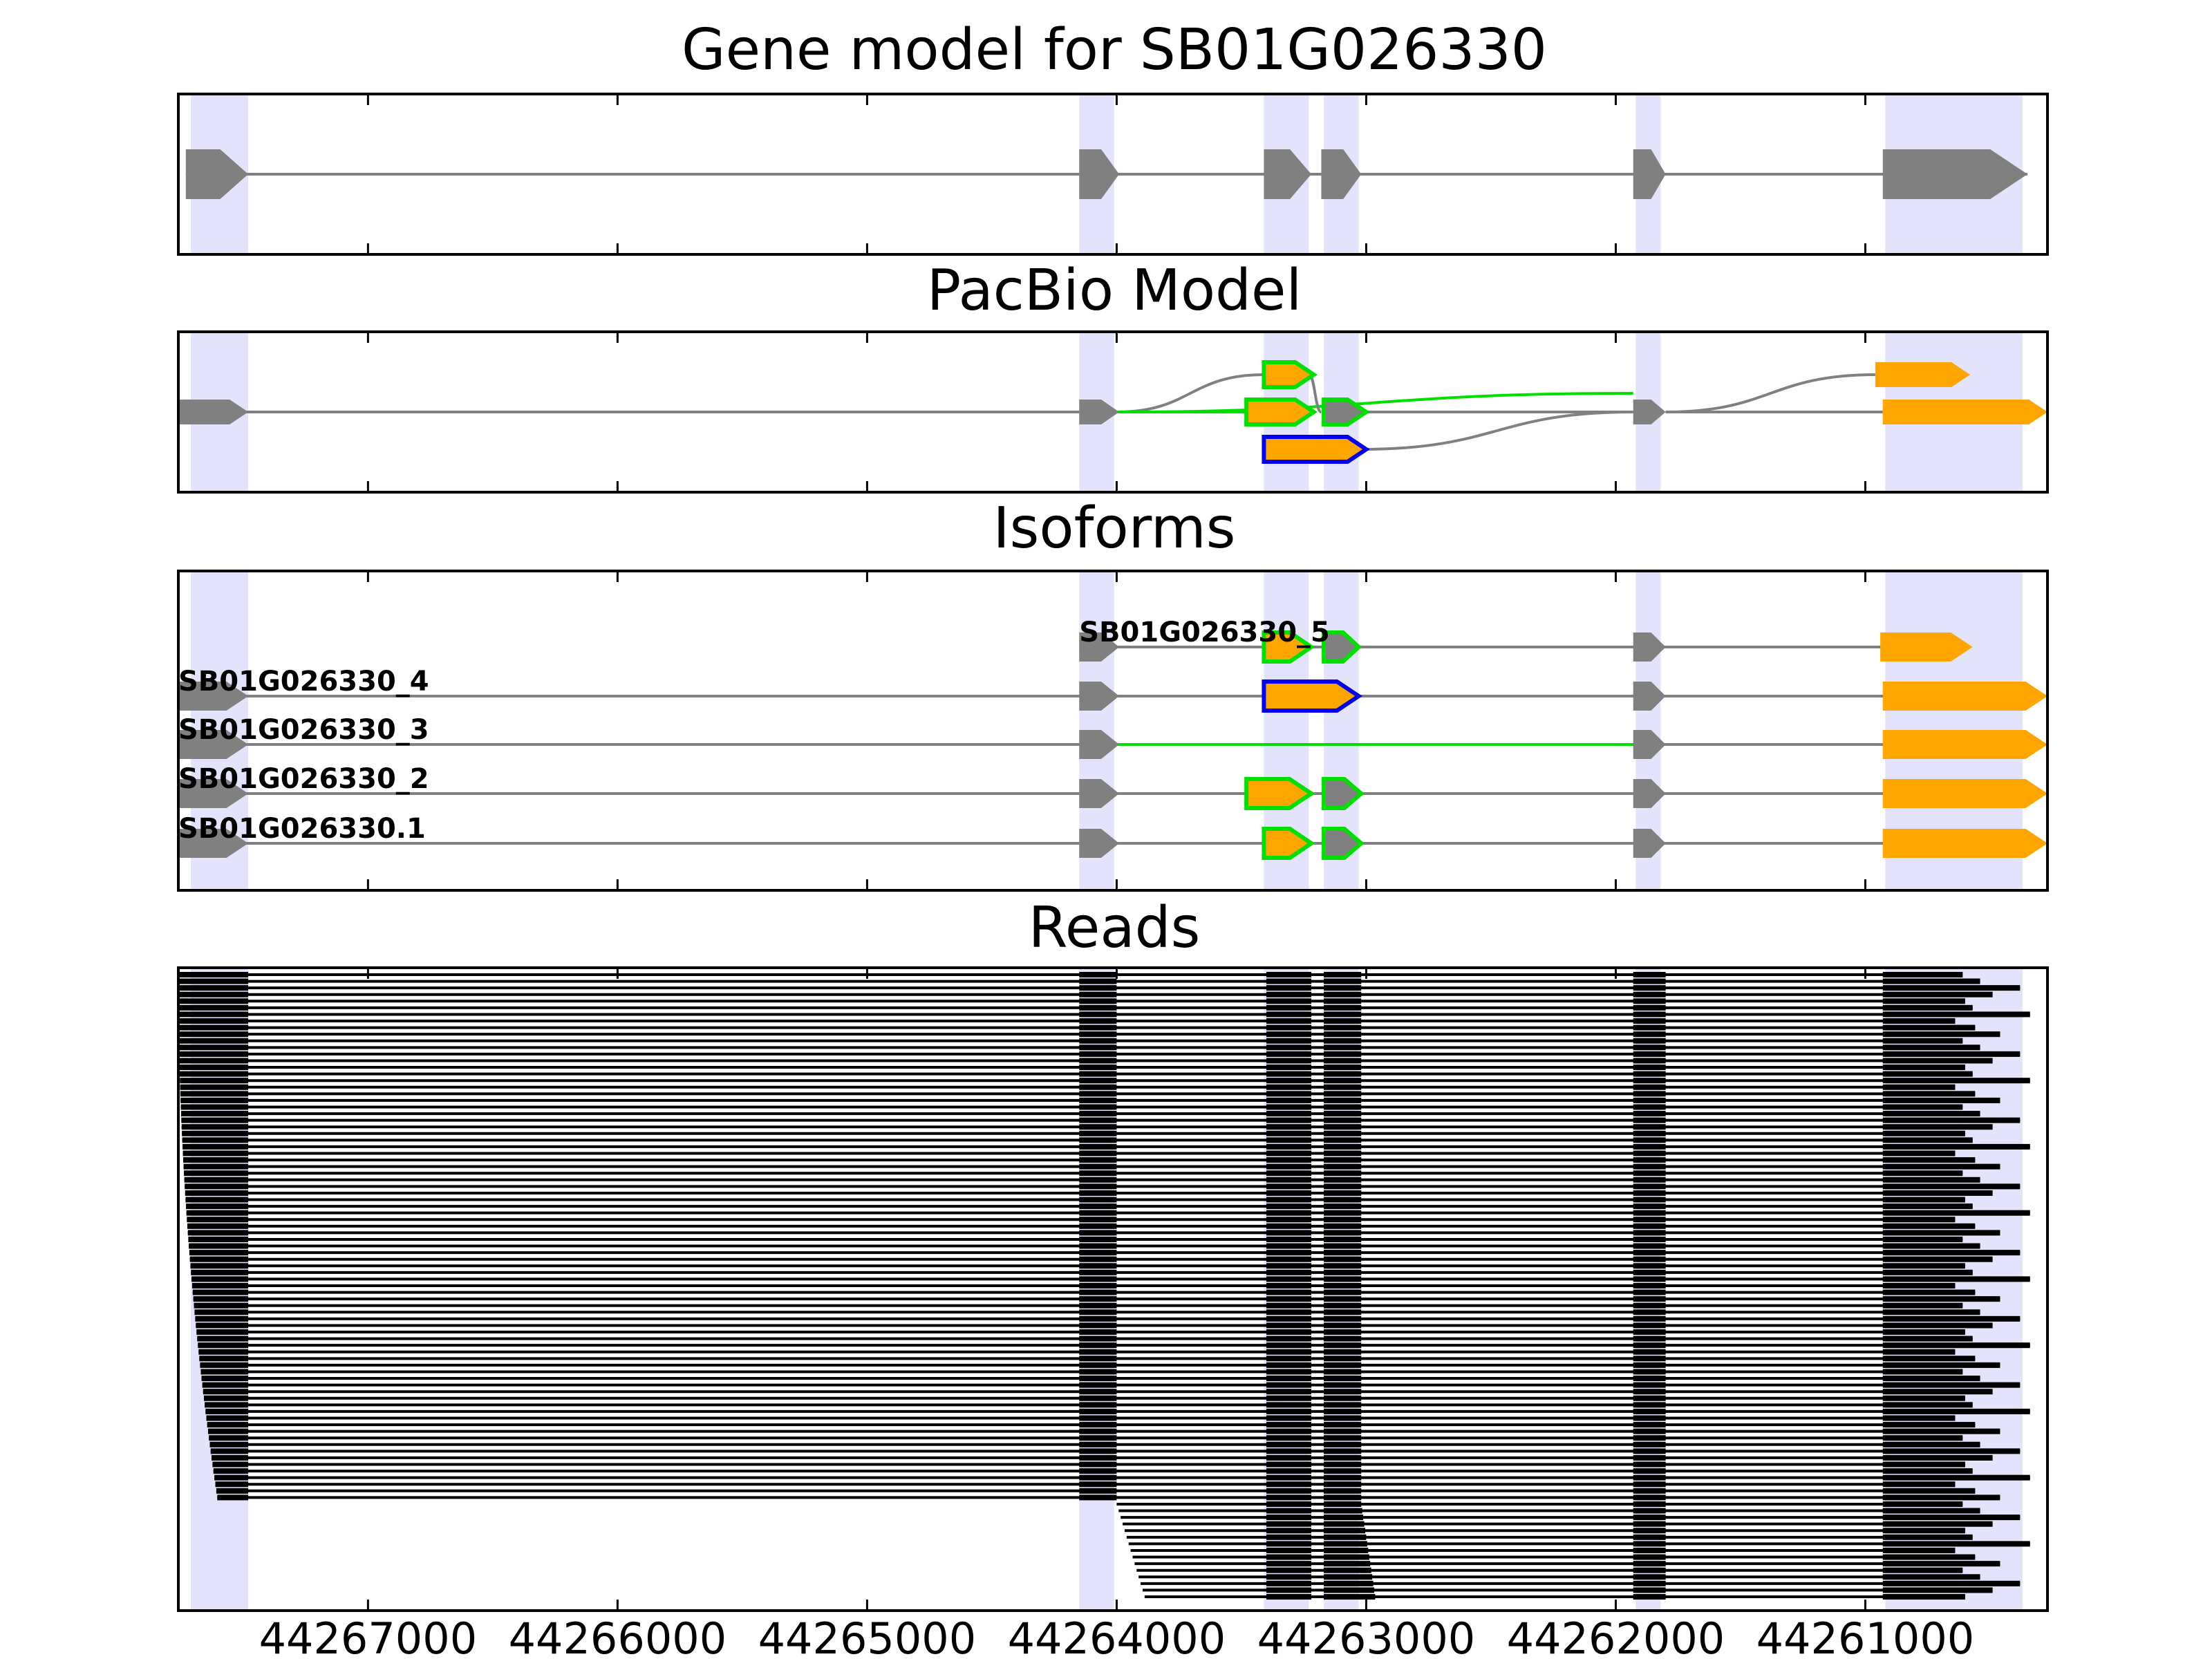 The image size is (2212, 1659). I want to click on isoform-row: SB01G026330_5, so click(1526, 640).